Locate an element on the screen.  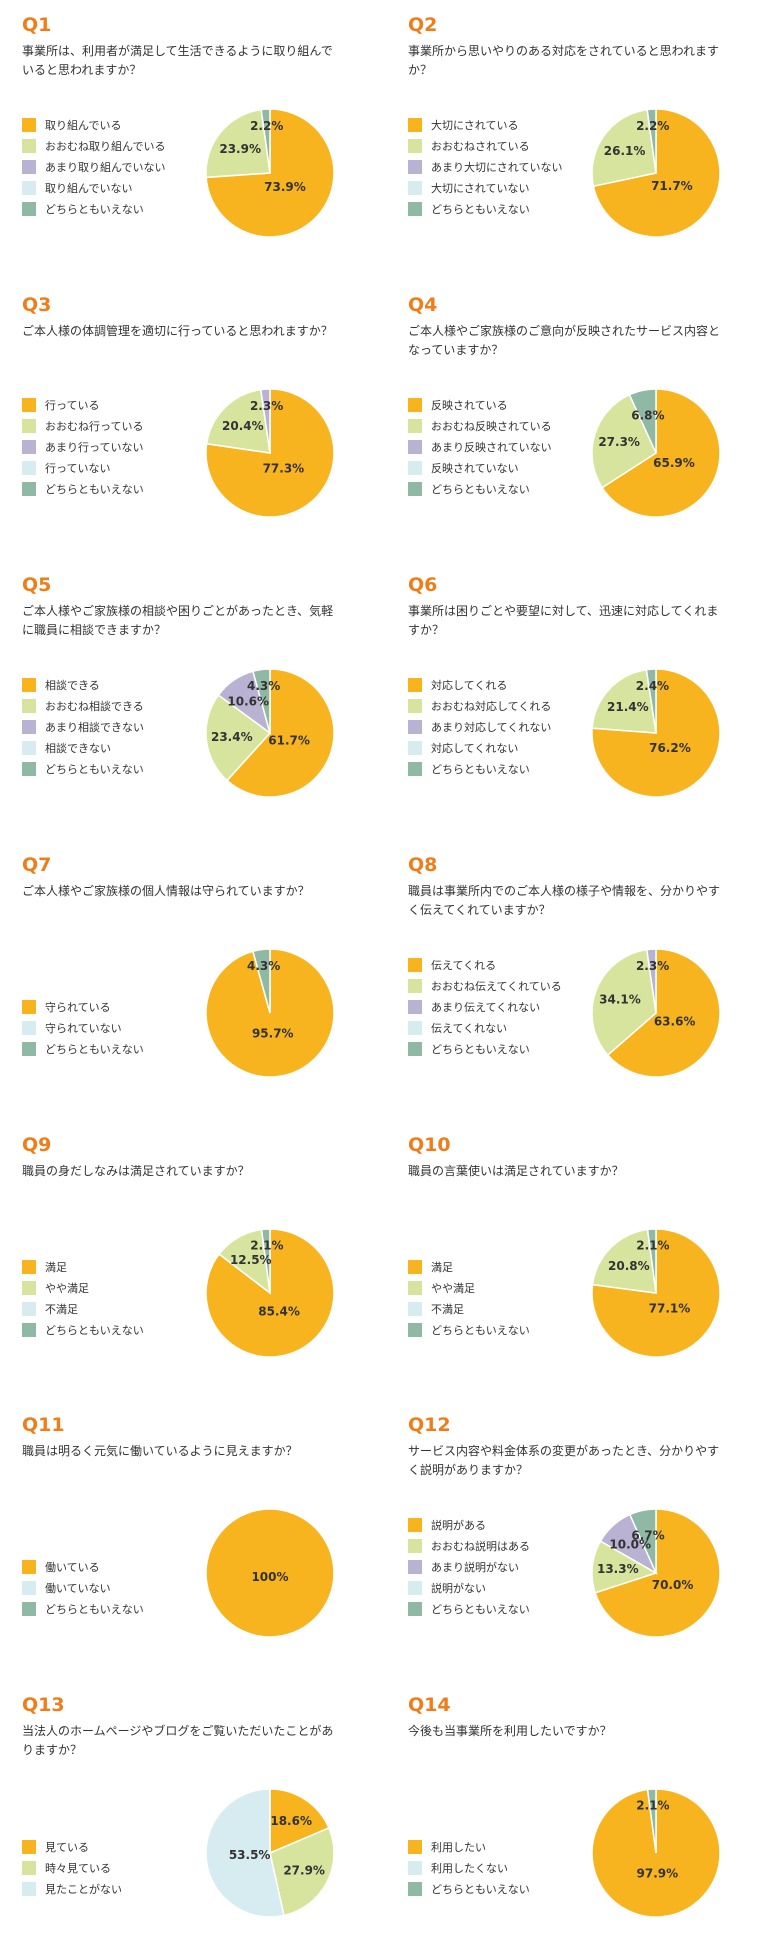
slice-label: 95.7% is located at coordinates (273, 1033).